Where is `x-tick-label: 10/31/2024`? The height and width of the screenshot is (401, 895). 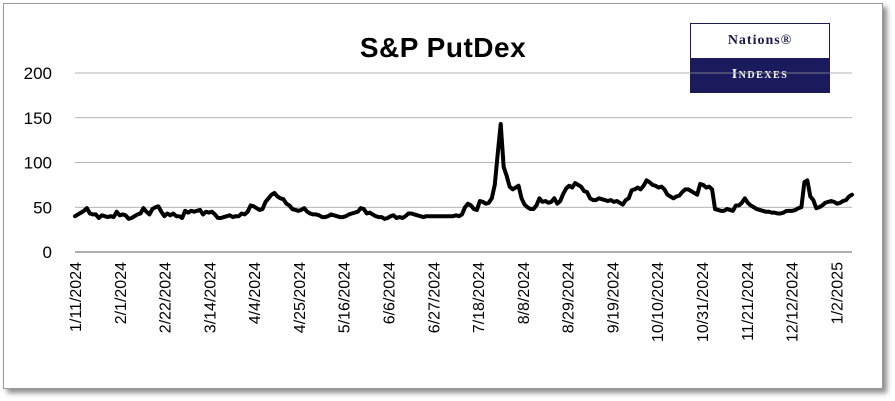 x-tick-label: 10/31/2024 is located at coordinates (703, 302).